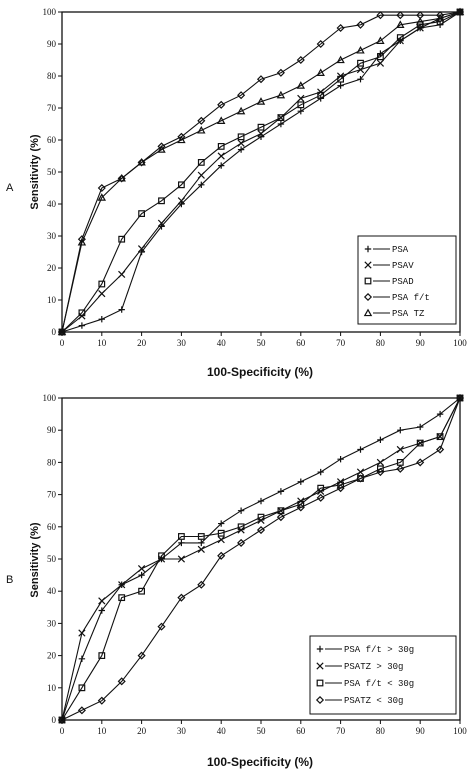 The image size is (474, 773). Describe the element at coordinates (35, 560) in the screenshot. I see `y-axis-label-b: Sensitivity (%)` at that location.